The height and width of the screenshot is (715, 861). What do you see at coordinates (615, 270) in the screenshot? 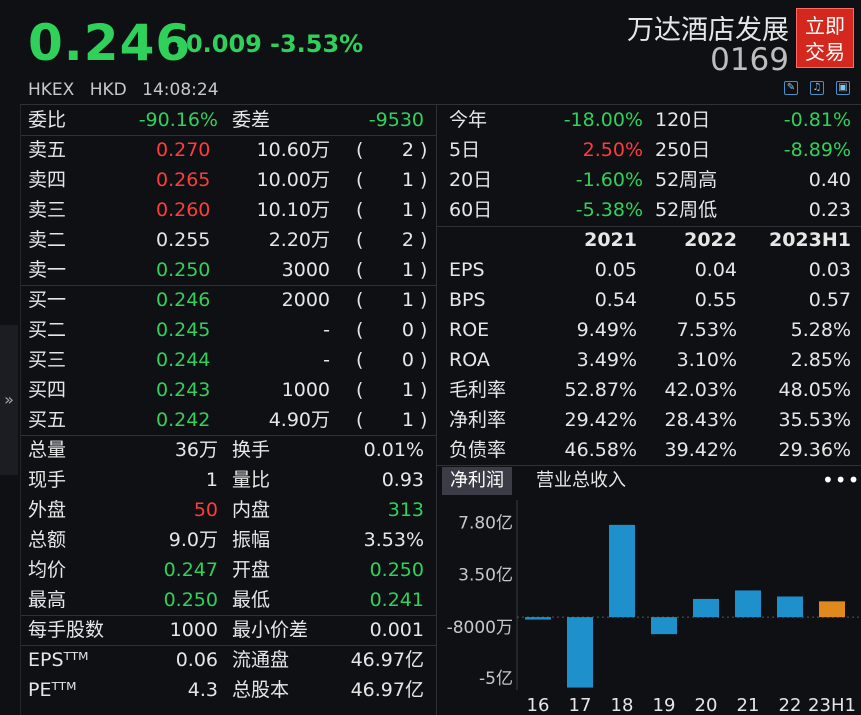
I see `financial-value: 0.05` at bounding box center [615, 270].